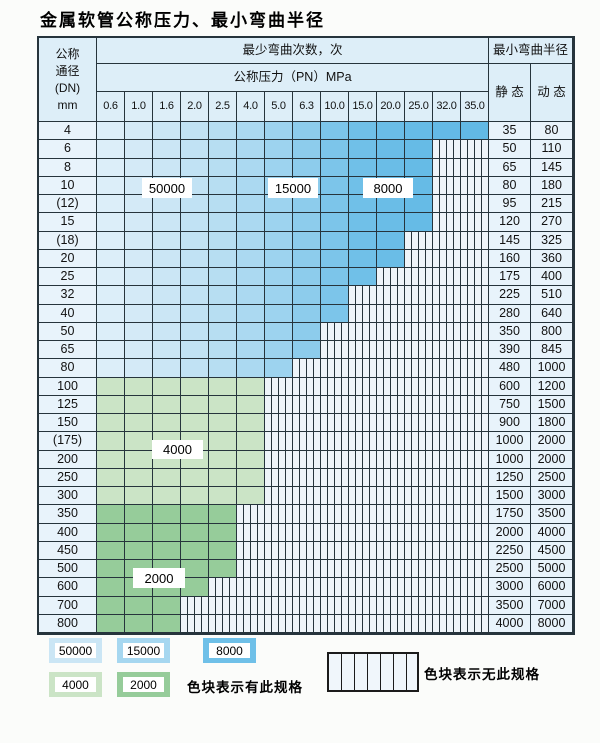  Describe the element at coordinates (552, 331) in the screenshot. I see `dynamic-radius-cell: 800` at that location.